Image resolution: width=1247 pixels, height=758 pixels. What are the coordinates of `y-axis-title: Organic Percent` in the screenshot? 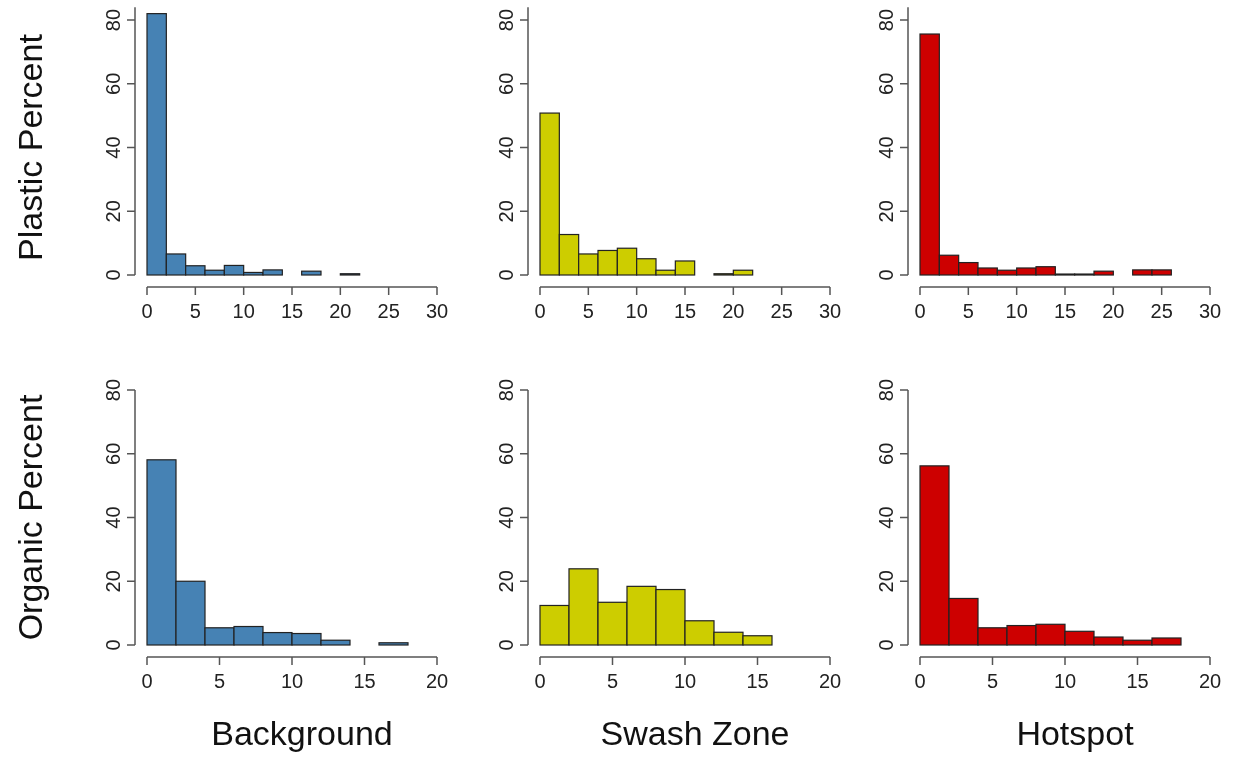 It's located at (30, 517).